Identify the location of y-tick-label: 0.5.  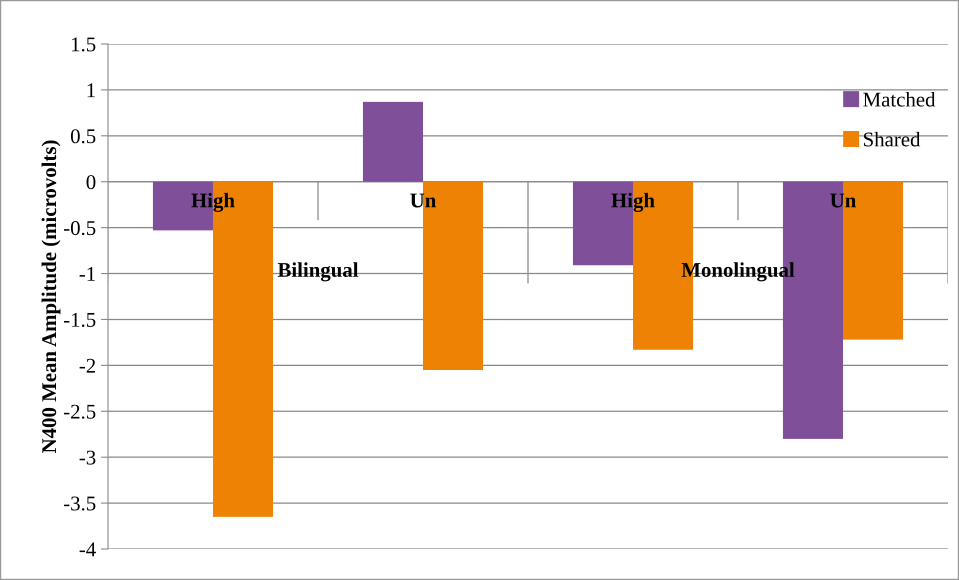
(83, 136).